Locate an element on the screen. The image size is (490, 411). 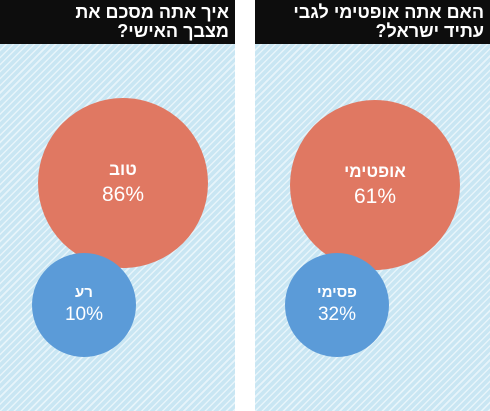
bubble-pessimist: פסימי 32% is located at coordinates (337, 305).